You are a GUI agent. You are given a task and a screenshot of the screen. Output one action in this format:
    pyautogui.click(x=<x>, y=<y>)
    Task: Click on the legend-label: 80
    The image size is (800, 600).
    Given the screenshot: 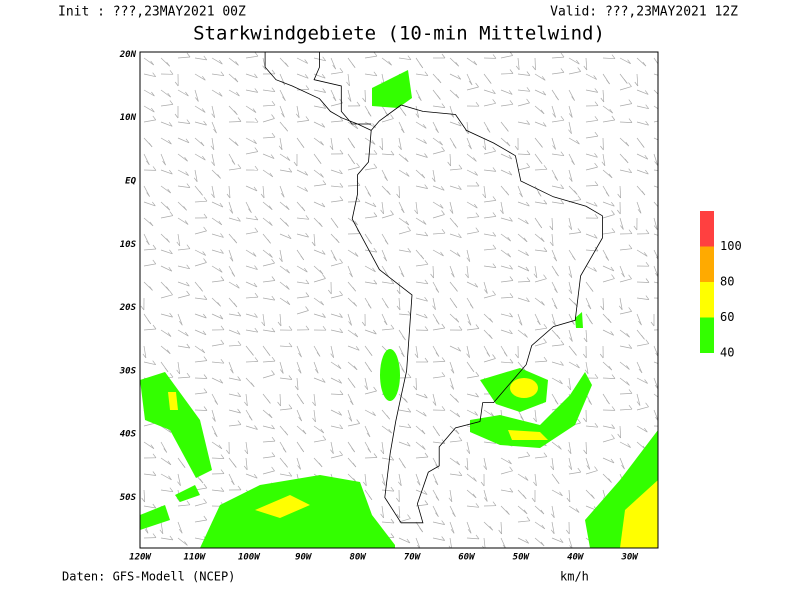 What is the action you would take?
    pyautogui.click(x=727, y=282)
    